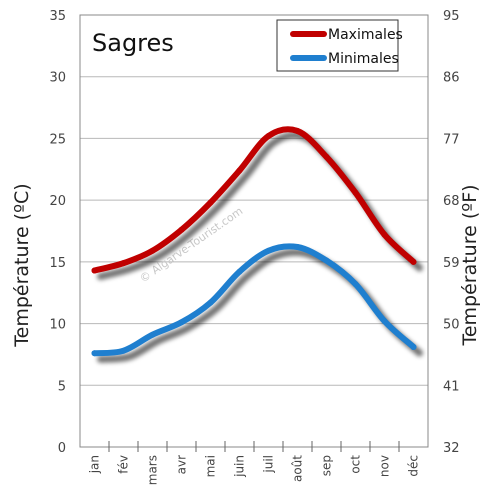  Describe the element at coordinates (123, 263) in the screenshot. I see `data-point-maximales-fév` at that location.